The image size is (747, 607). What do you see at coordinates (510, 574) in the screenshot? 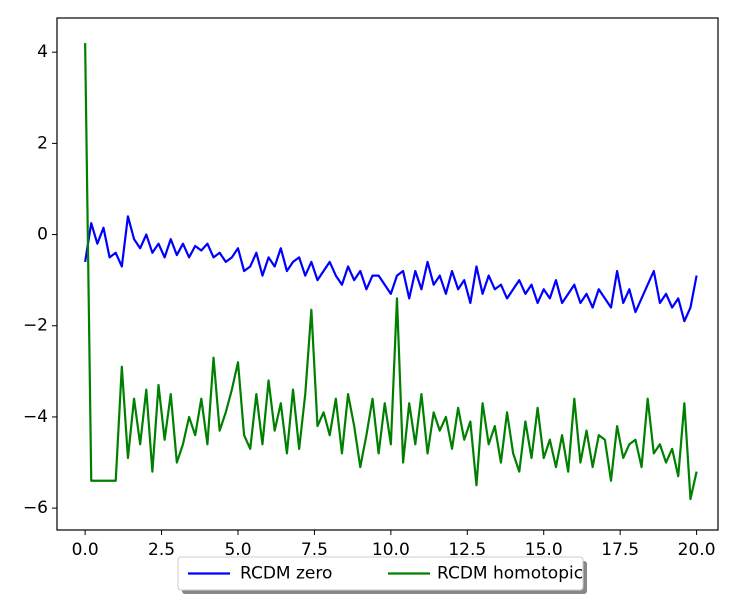
I see `legend-label: RCDM homotopic` at bounding box center [510, 574].